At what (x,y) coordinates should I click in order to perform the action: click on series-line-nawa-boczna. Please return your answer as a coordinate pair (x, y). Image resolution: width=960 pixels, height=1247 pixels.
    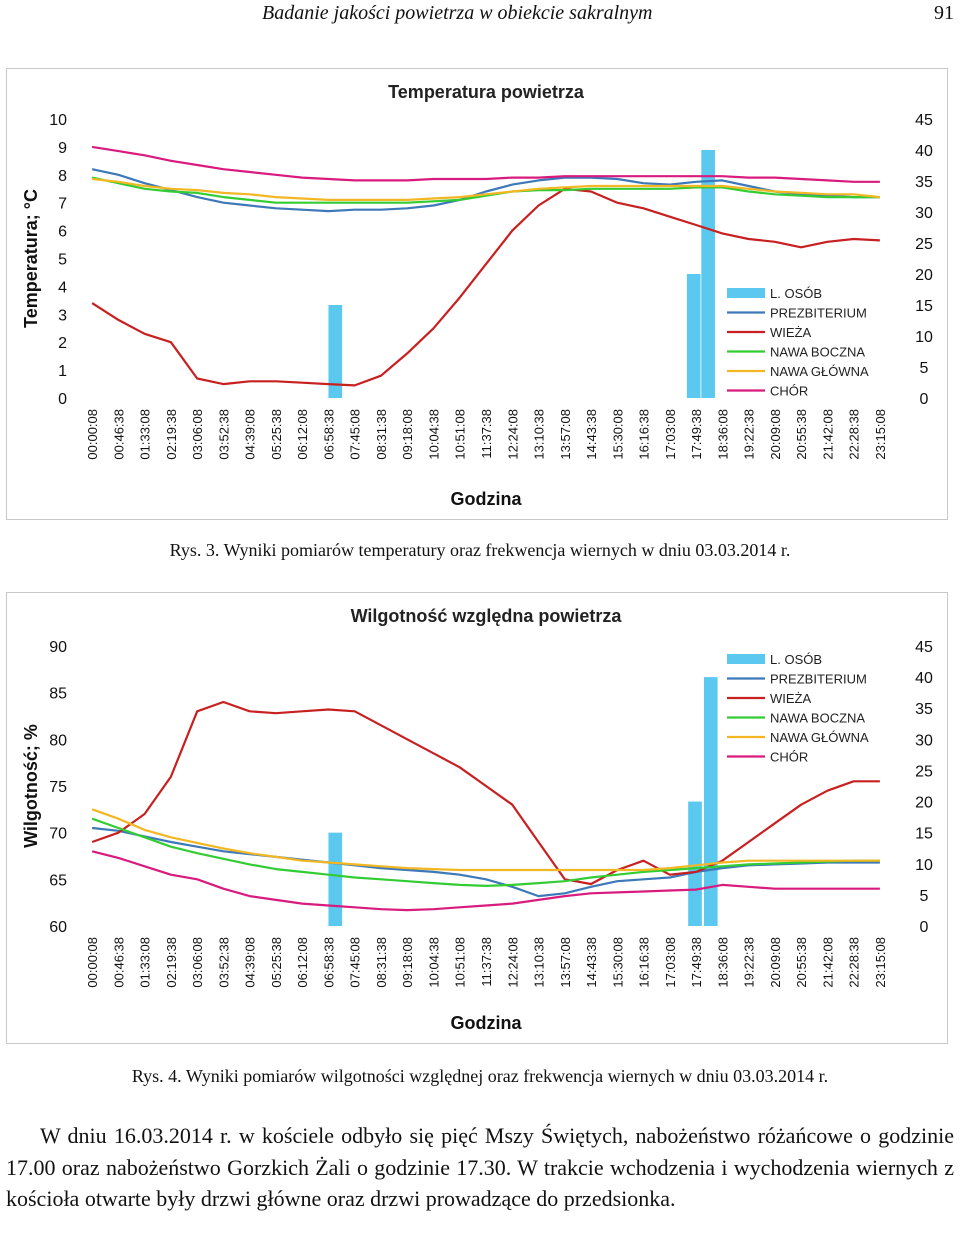
    Looking at the image, I should click on (485, 852).